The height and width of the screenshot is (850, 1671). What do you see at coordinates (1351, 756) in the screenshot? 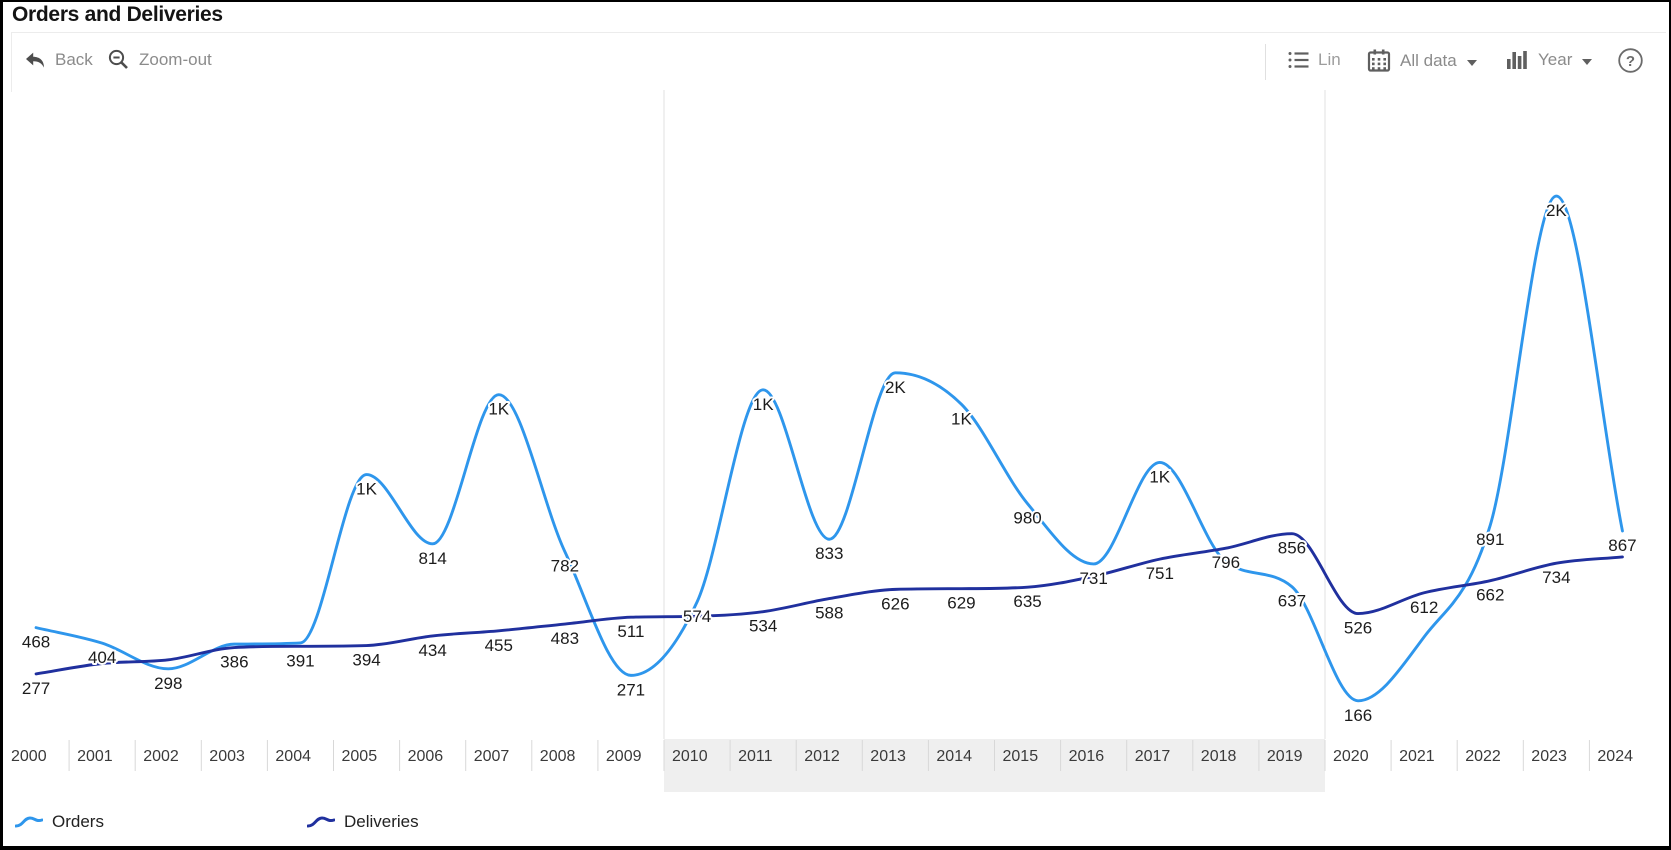
I see `x-axis-label: 2020` at bounding box center [1351, 756].